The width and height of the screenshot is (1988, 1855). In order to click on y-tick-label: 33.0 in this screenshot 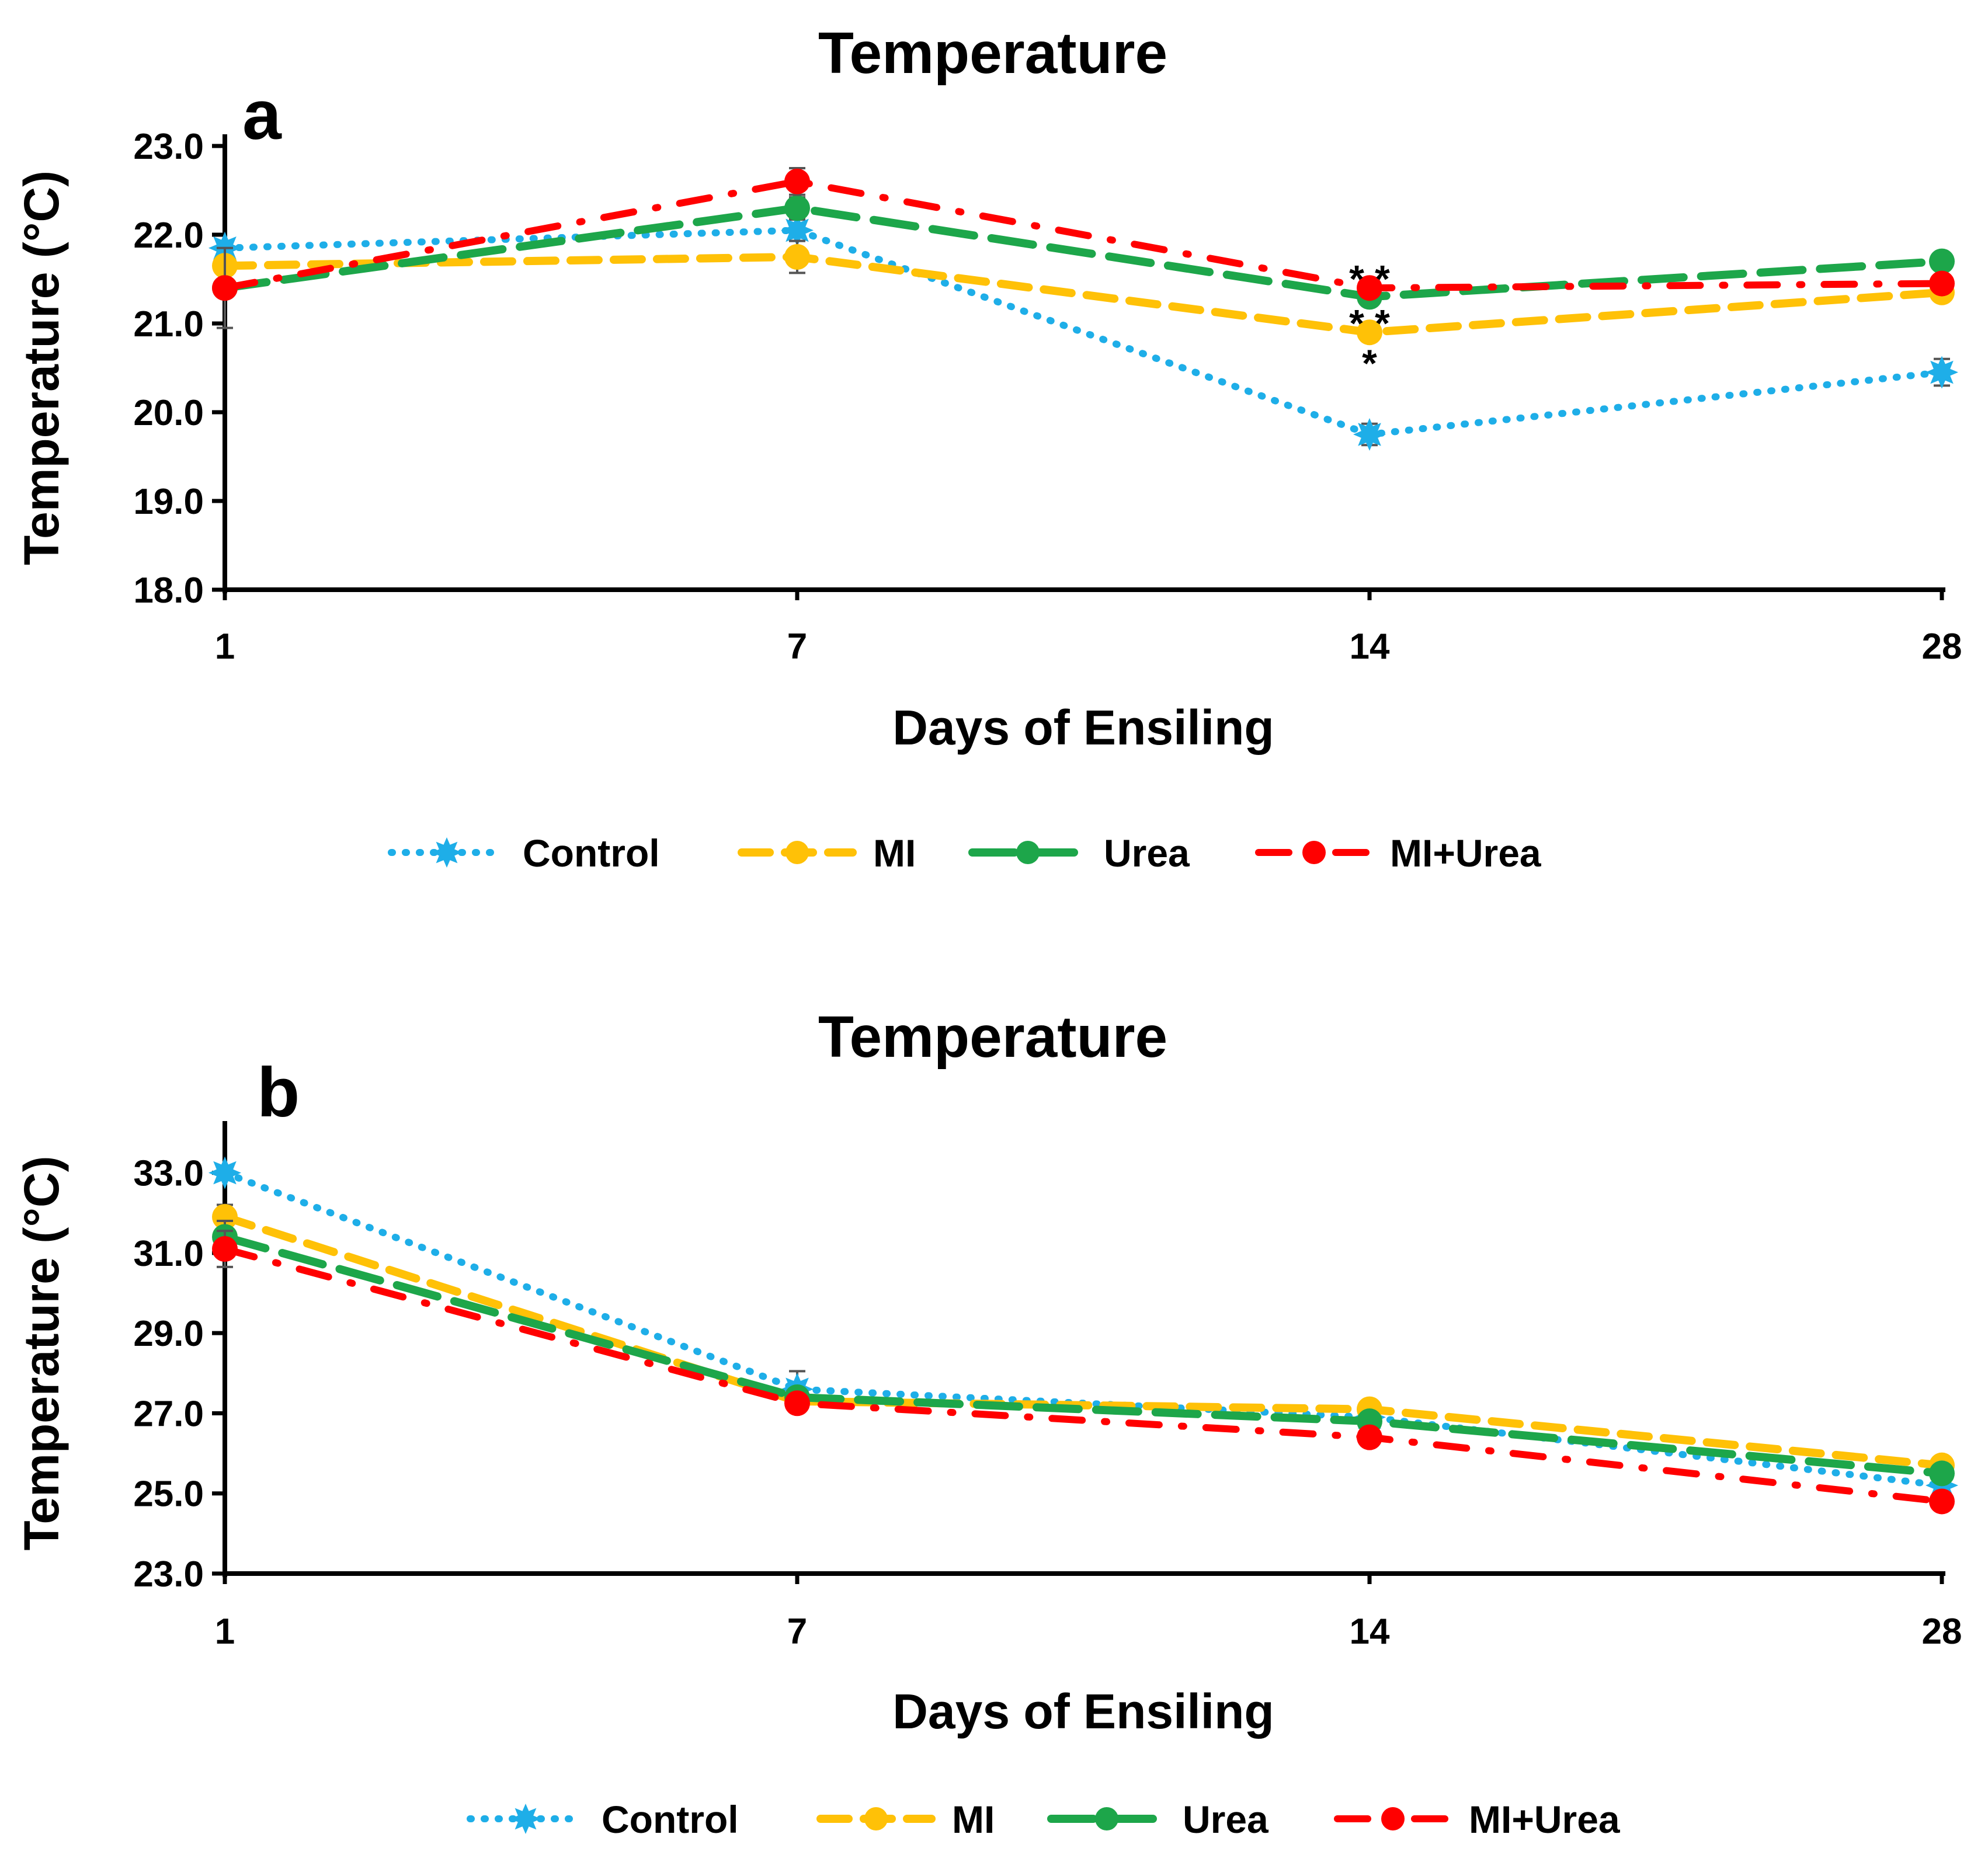, I will do `click(168, 1174)`.